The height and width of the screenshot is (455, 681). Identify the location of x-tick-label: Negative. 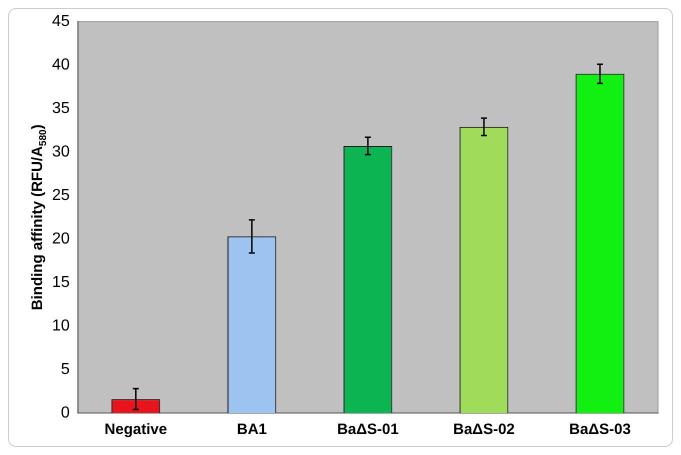
(136, 429).